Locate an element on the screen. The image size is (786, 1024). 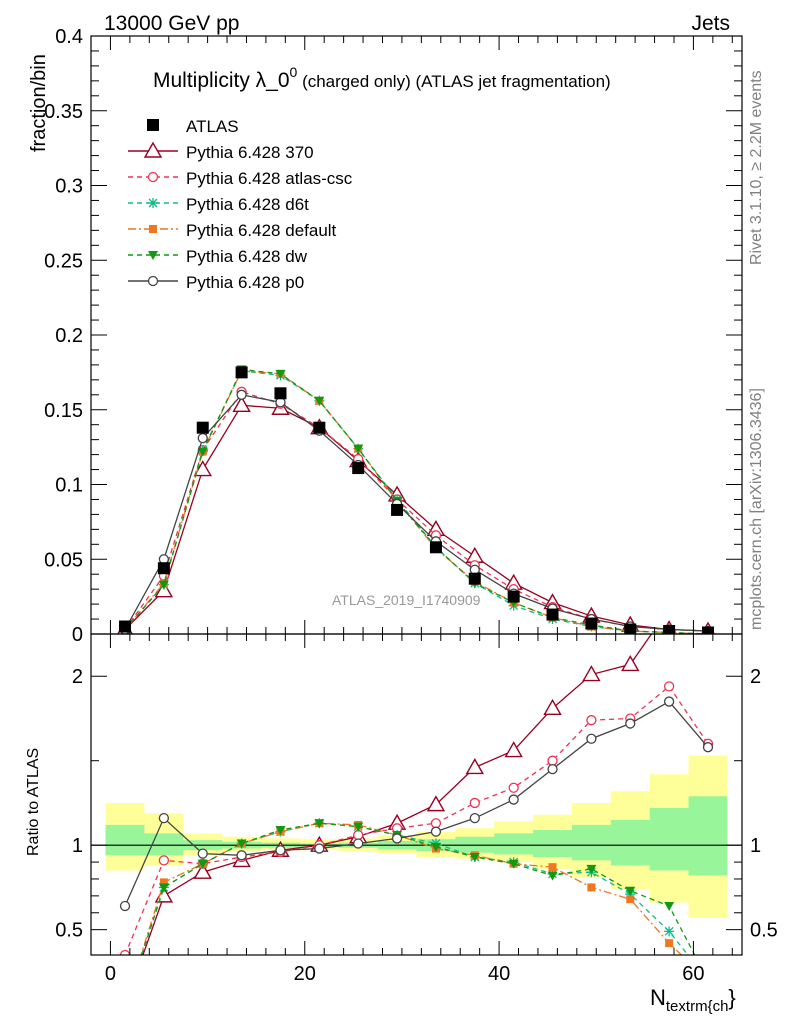
main-ytick-label-1: 0.05 is located at coordinates (63, 560).